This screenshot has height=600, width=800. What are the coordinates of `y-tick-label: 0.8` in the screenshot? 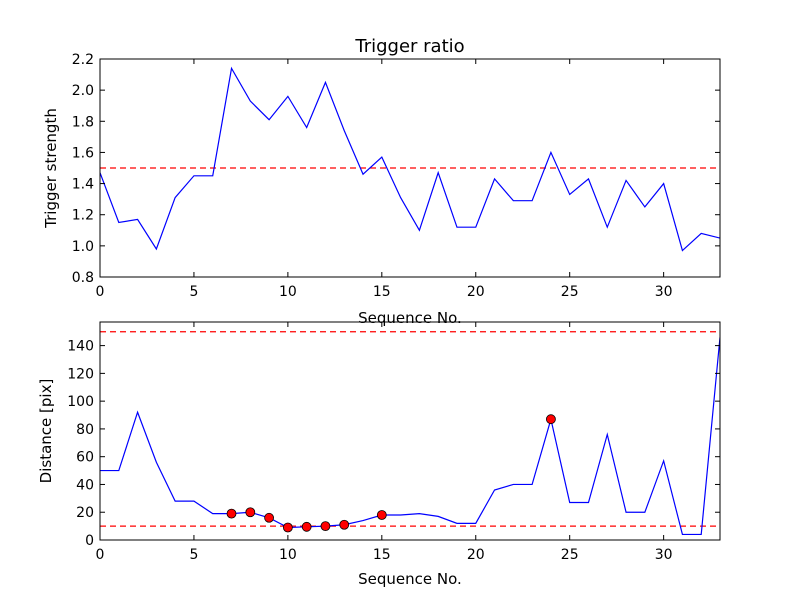 It's located at (83, 278).